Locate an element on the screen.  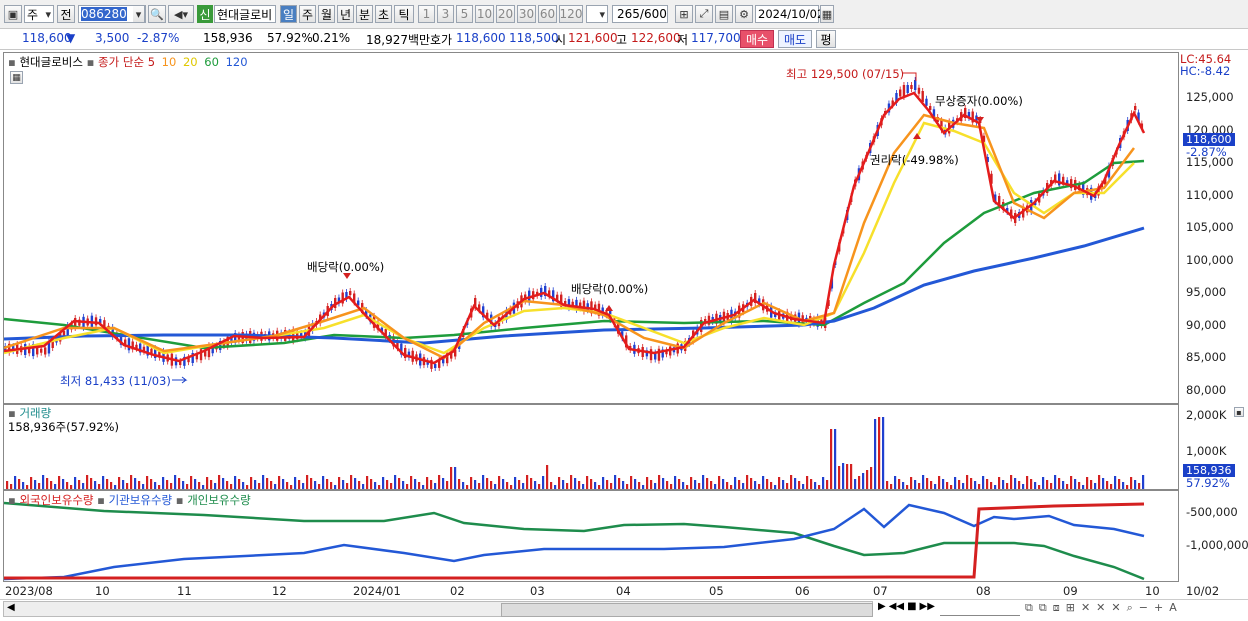
plus-icon: + is located at coordinates (1158, 607).